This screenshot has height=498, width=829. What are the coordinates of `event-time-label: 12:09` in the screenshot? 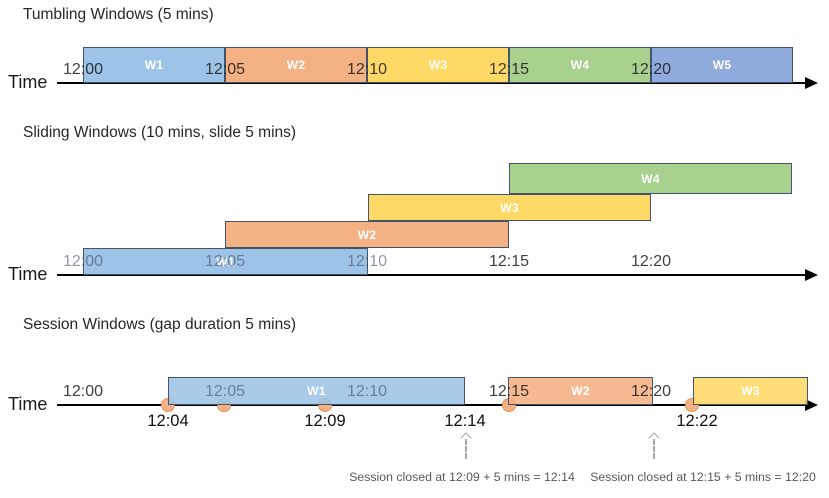 It's located at (325, 421).